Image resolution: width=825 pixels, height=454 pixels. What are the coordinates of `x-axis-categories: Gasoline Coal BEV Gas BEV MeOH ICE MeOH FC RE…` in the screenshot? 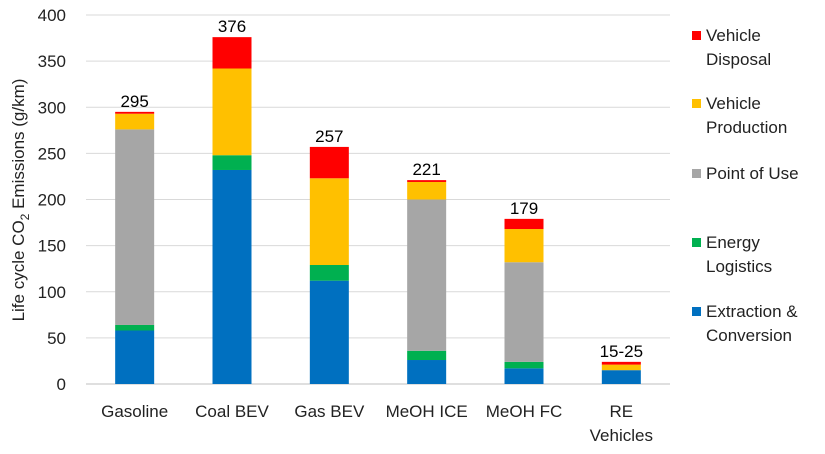 It's located at (377, 423).